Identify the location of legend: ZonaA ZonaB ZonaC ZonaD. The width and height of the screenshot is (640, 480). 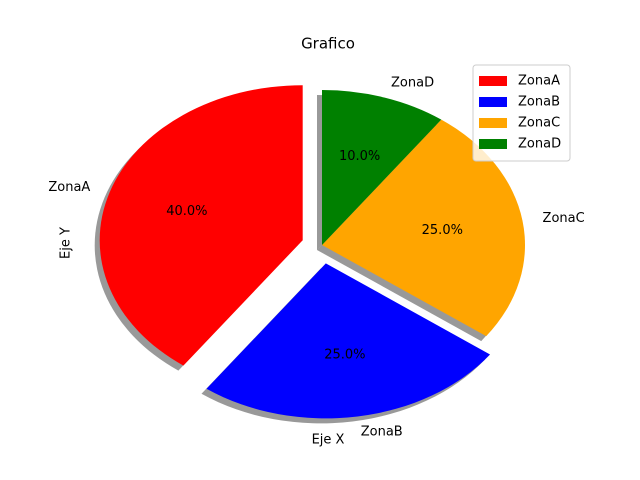
(521, 113).